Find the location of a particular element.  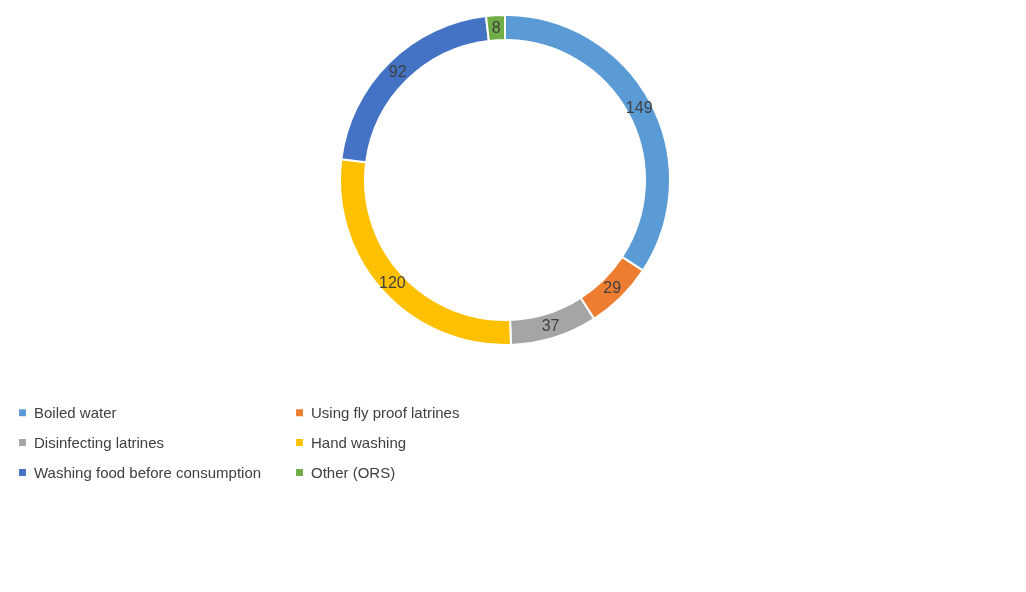

legend-label: Using fly proof latrines is located at coordinates (385, 412).